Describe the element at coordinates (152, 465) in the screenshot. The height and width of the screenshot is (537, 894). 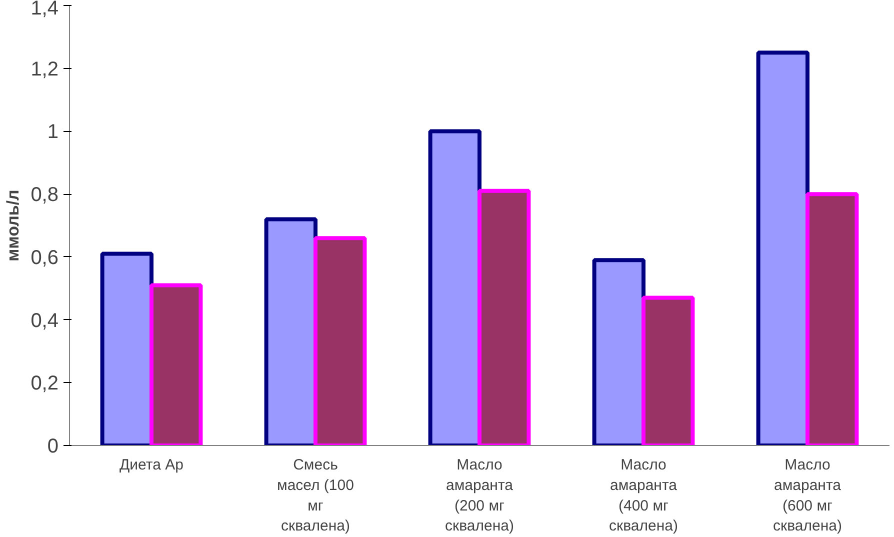
I see `x-tick-label: Диета Ар` at that location.